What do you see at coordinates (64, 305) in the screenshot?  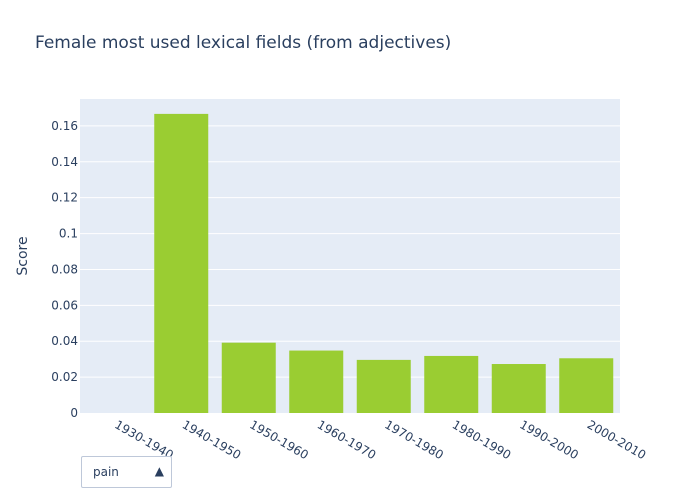 I see `y-tick-label: 0.06` at bounding box center [64, 305].